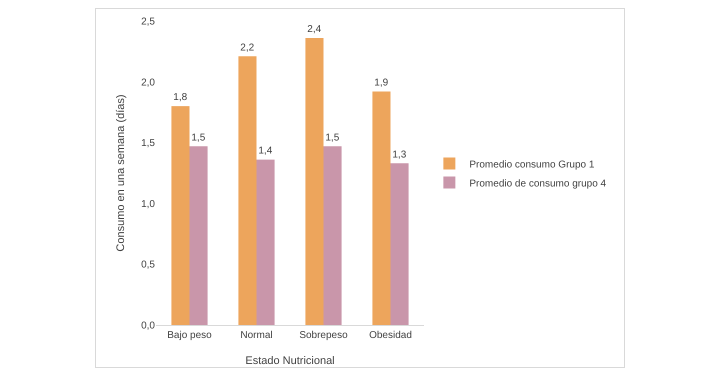  I want to click on x-axis-title: Estado Nutricional, so click(290, 361).